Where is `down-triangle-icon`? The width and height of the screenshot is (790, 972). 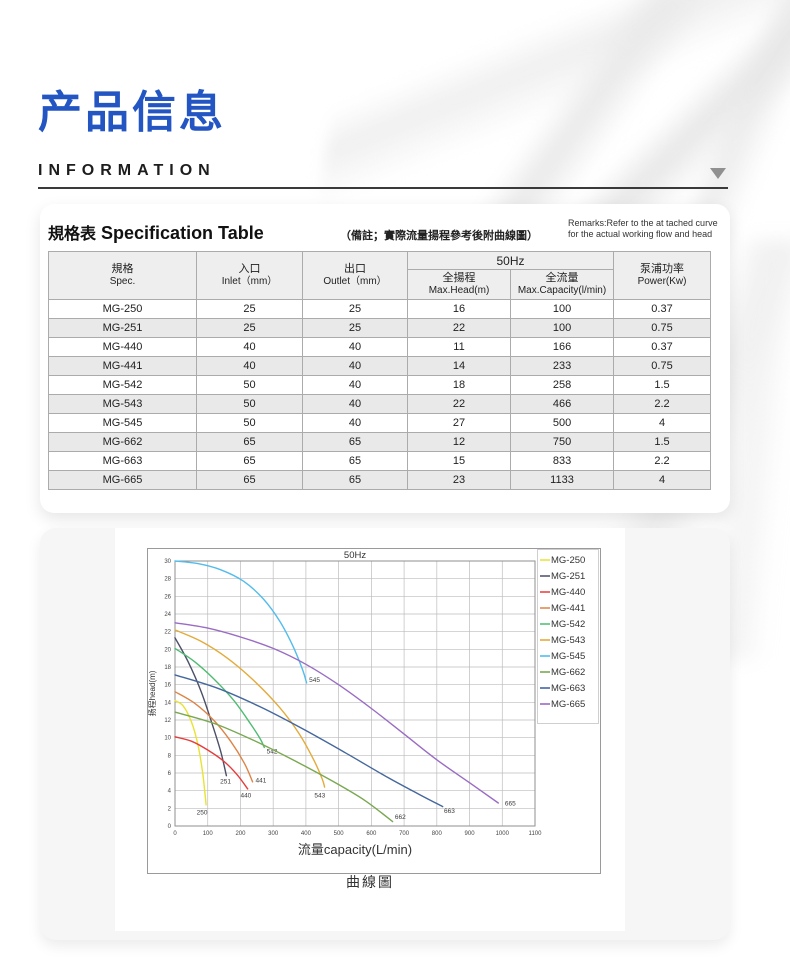 down-triangle-icon is located at coordinates (718, 173).